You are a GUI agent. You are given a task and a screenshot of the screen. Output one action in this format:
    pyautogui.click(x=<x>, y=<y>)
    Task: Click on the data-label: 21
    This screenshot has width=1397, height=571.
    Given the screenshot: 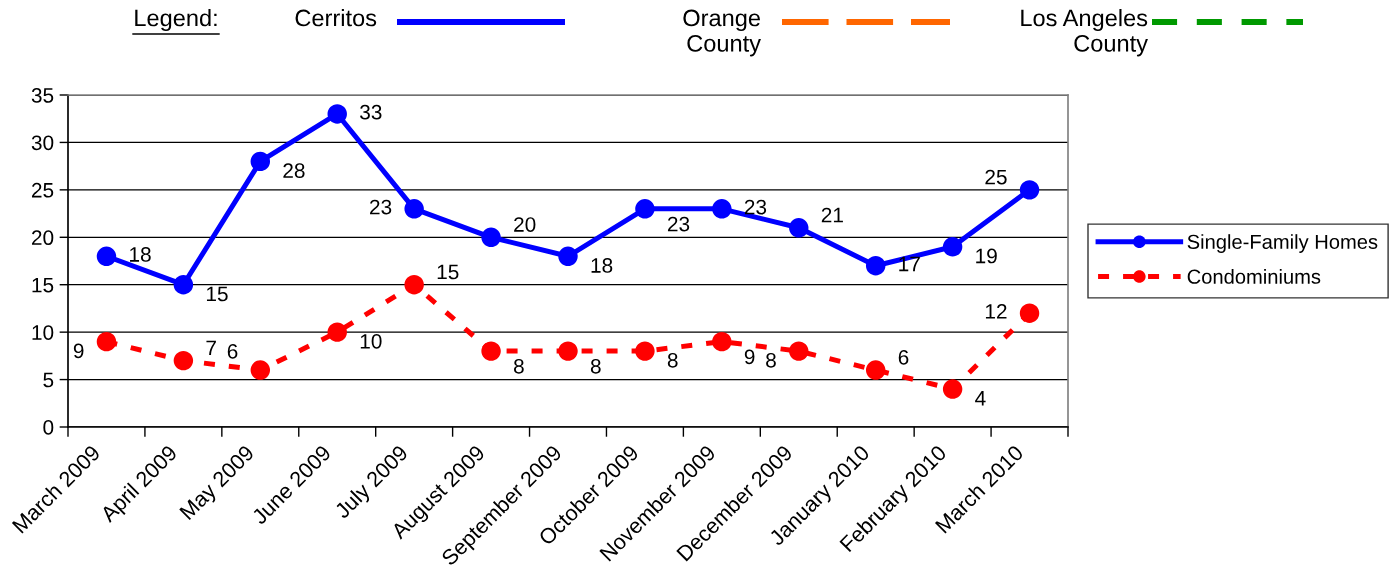 What is the action you would take?
    pyautogui.click(x=832, y=215)
    